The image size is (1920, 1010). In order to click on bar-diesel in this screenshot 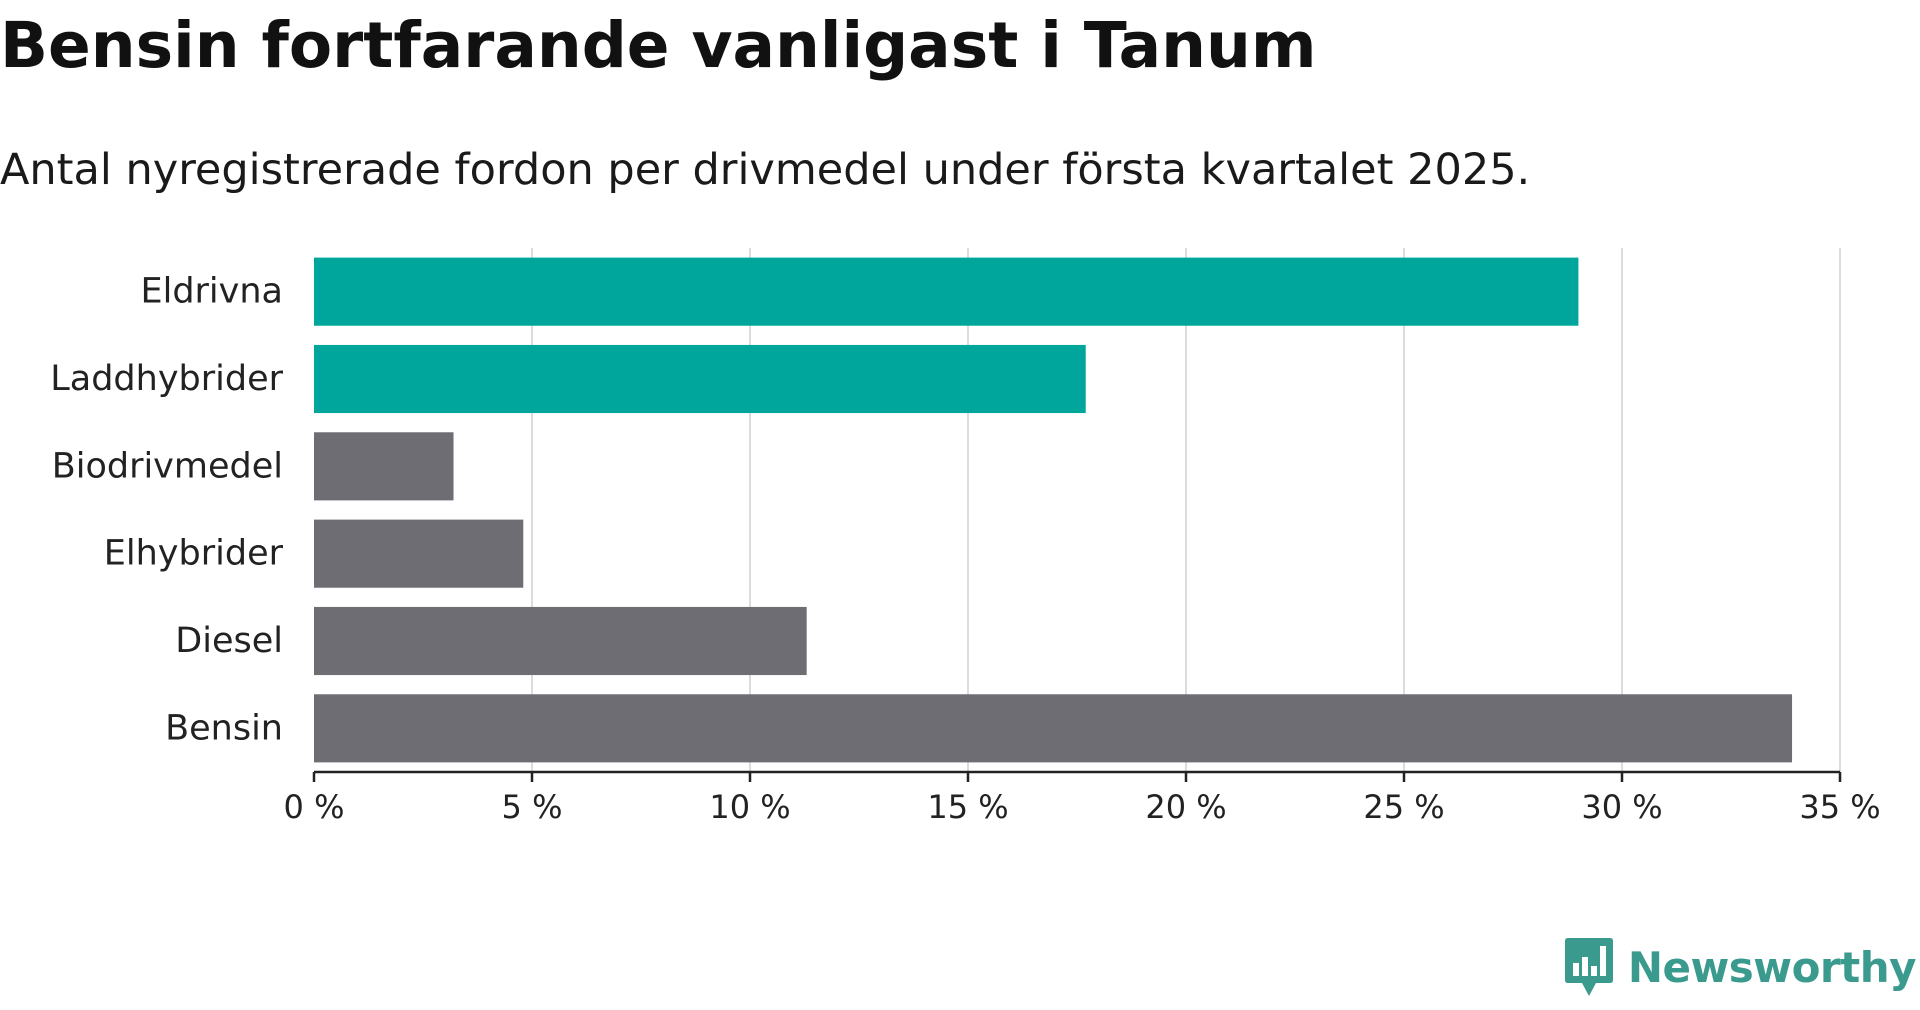, I will do `click(560, 641)`.